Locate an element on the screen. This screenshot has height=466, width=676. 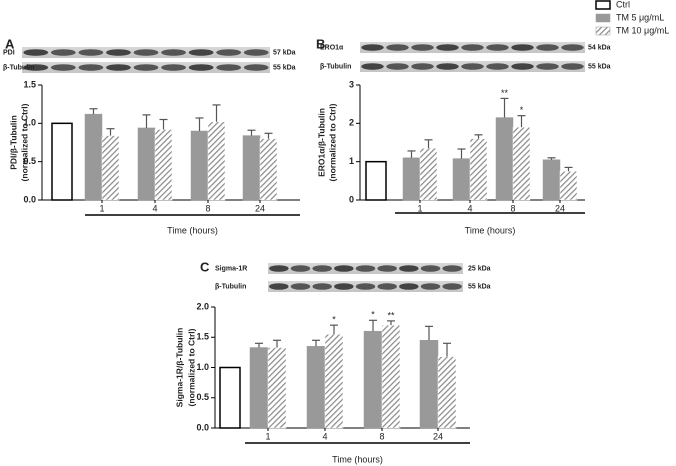
y-tick-label: 0.0 is located at coordinates (202, 427).